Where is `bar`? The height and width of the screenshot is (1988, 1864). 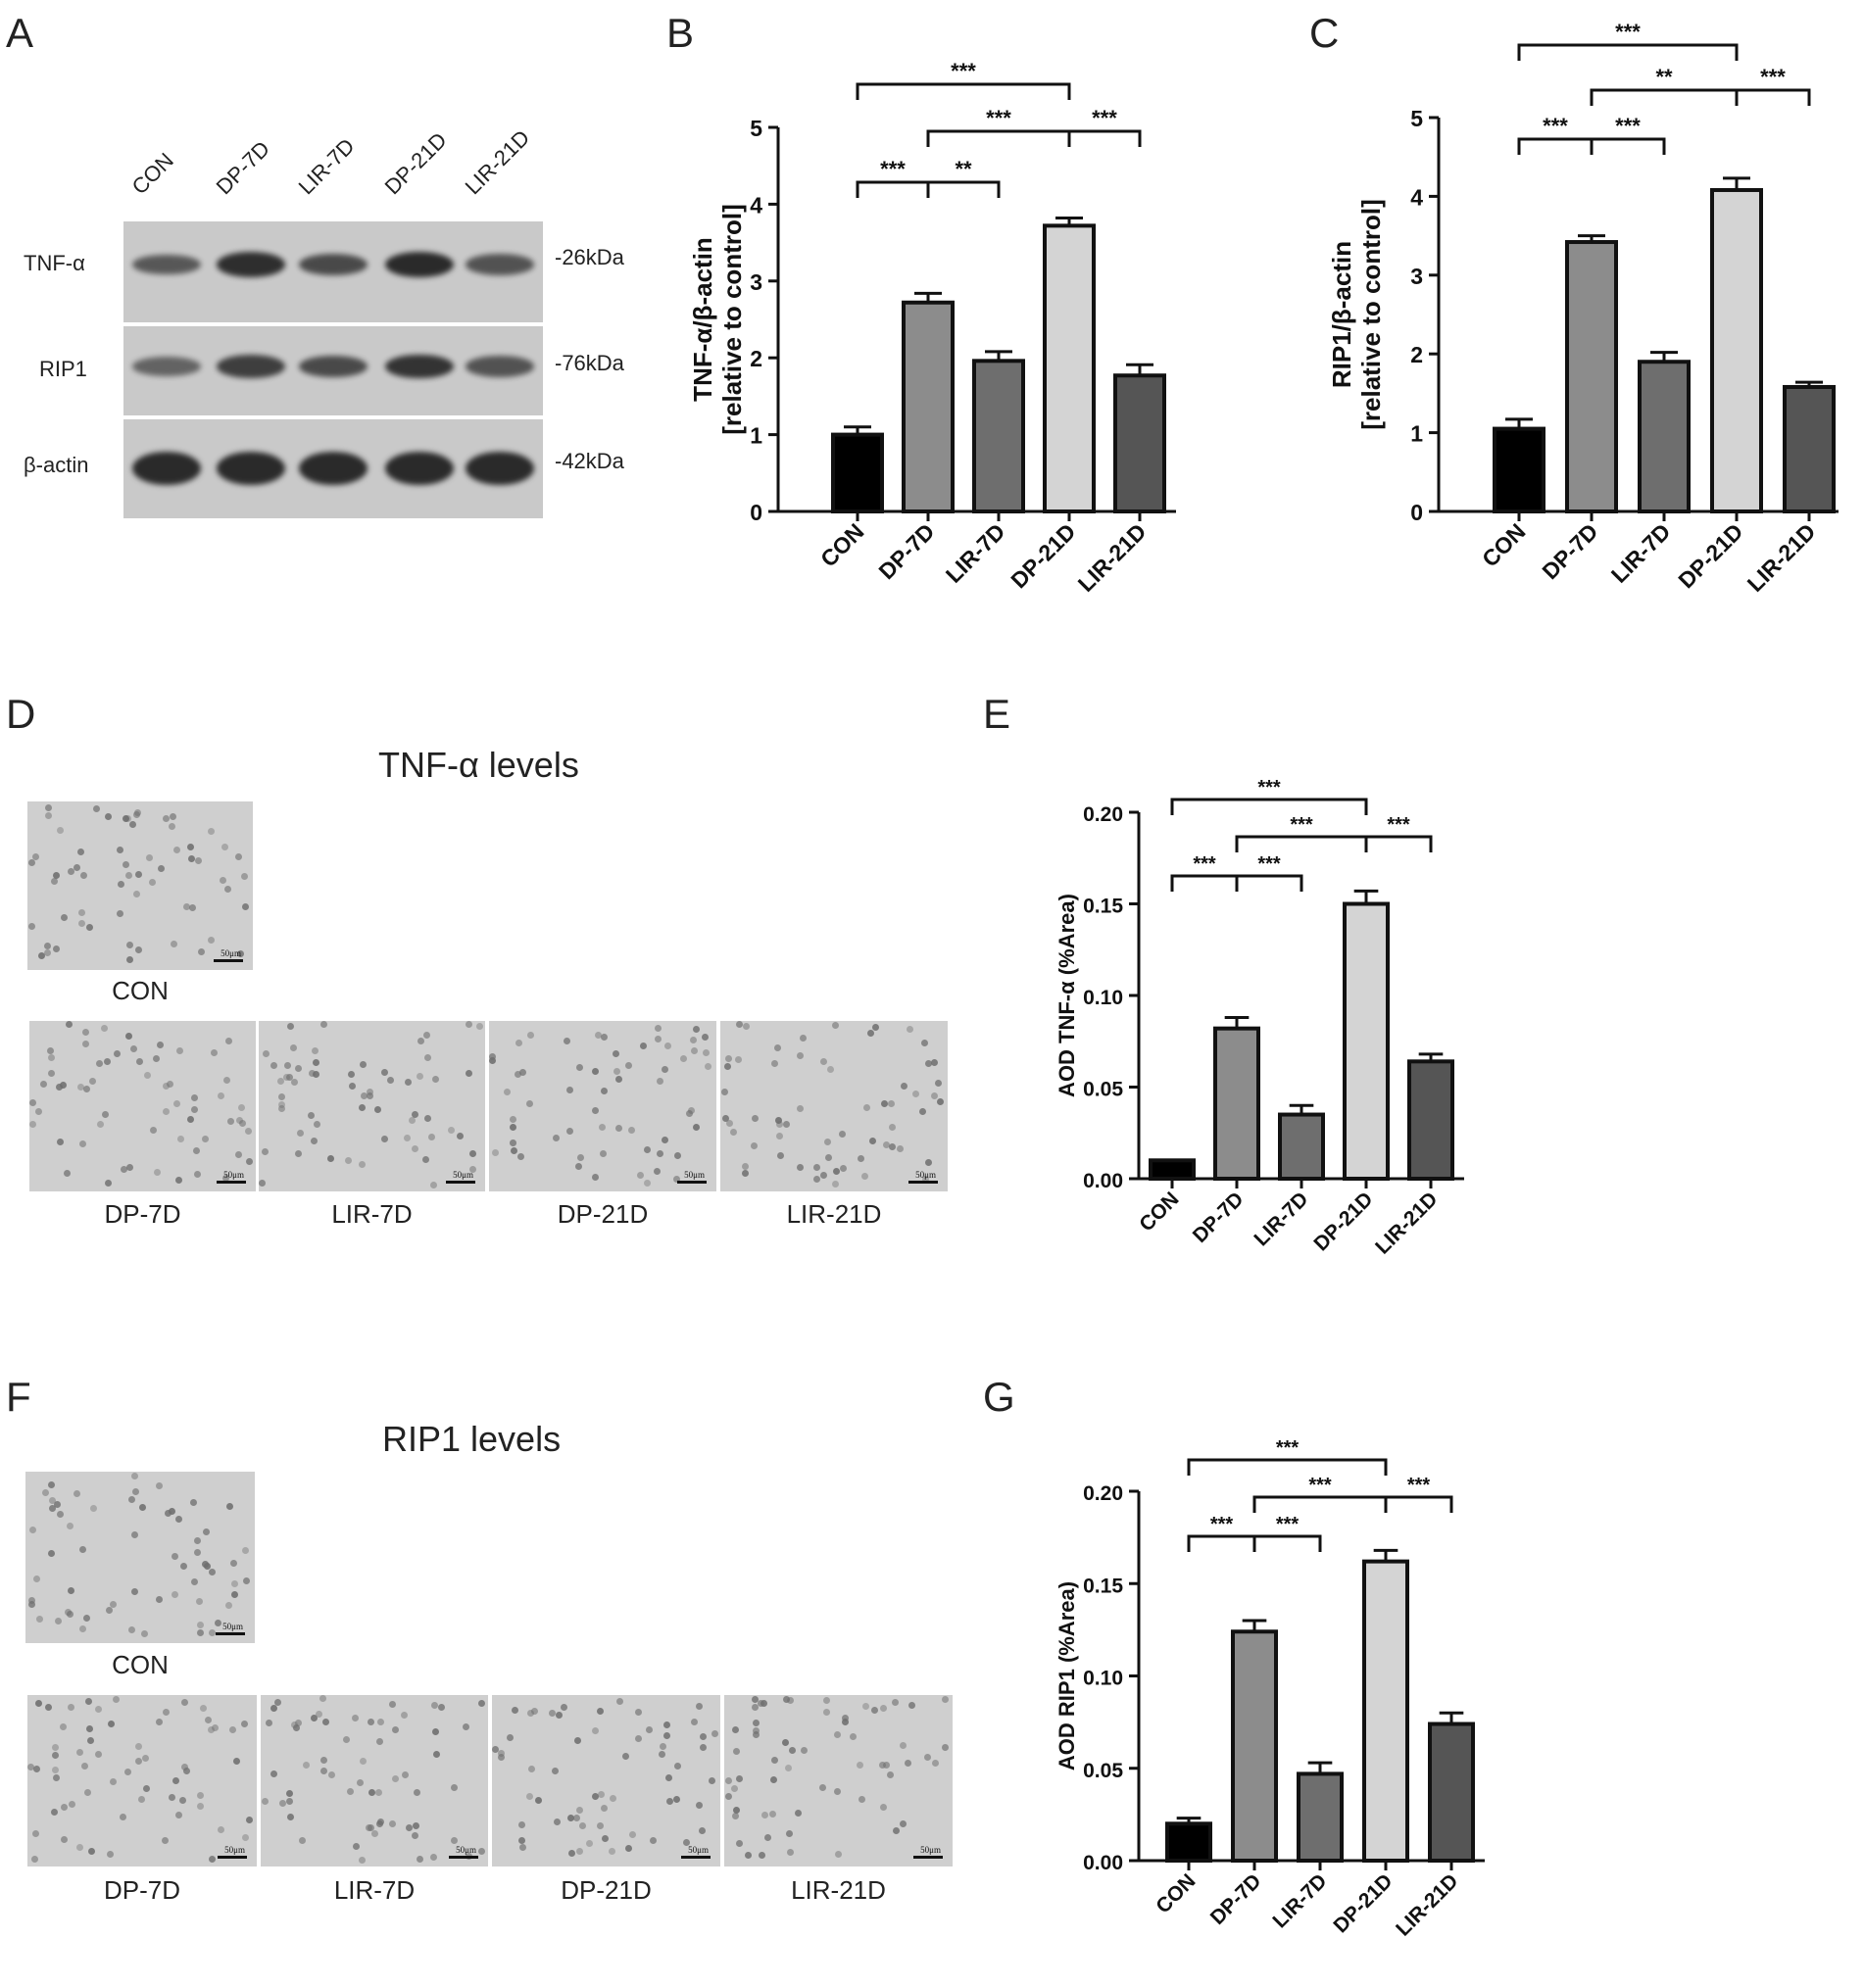 bar is located at coordinates (1301, 1146).